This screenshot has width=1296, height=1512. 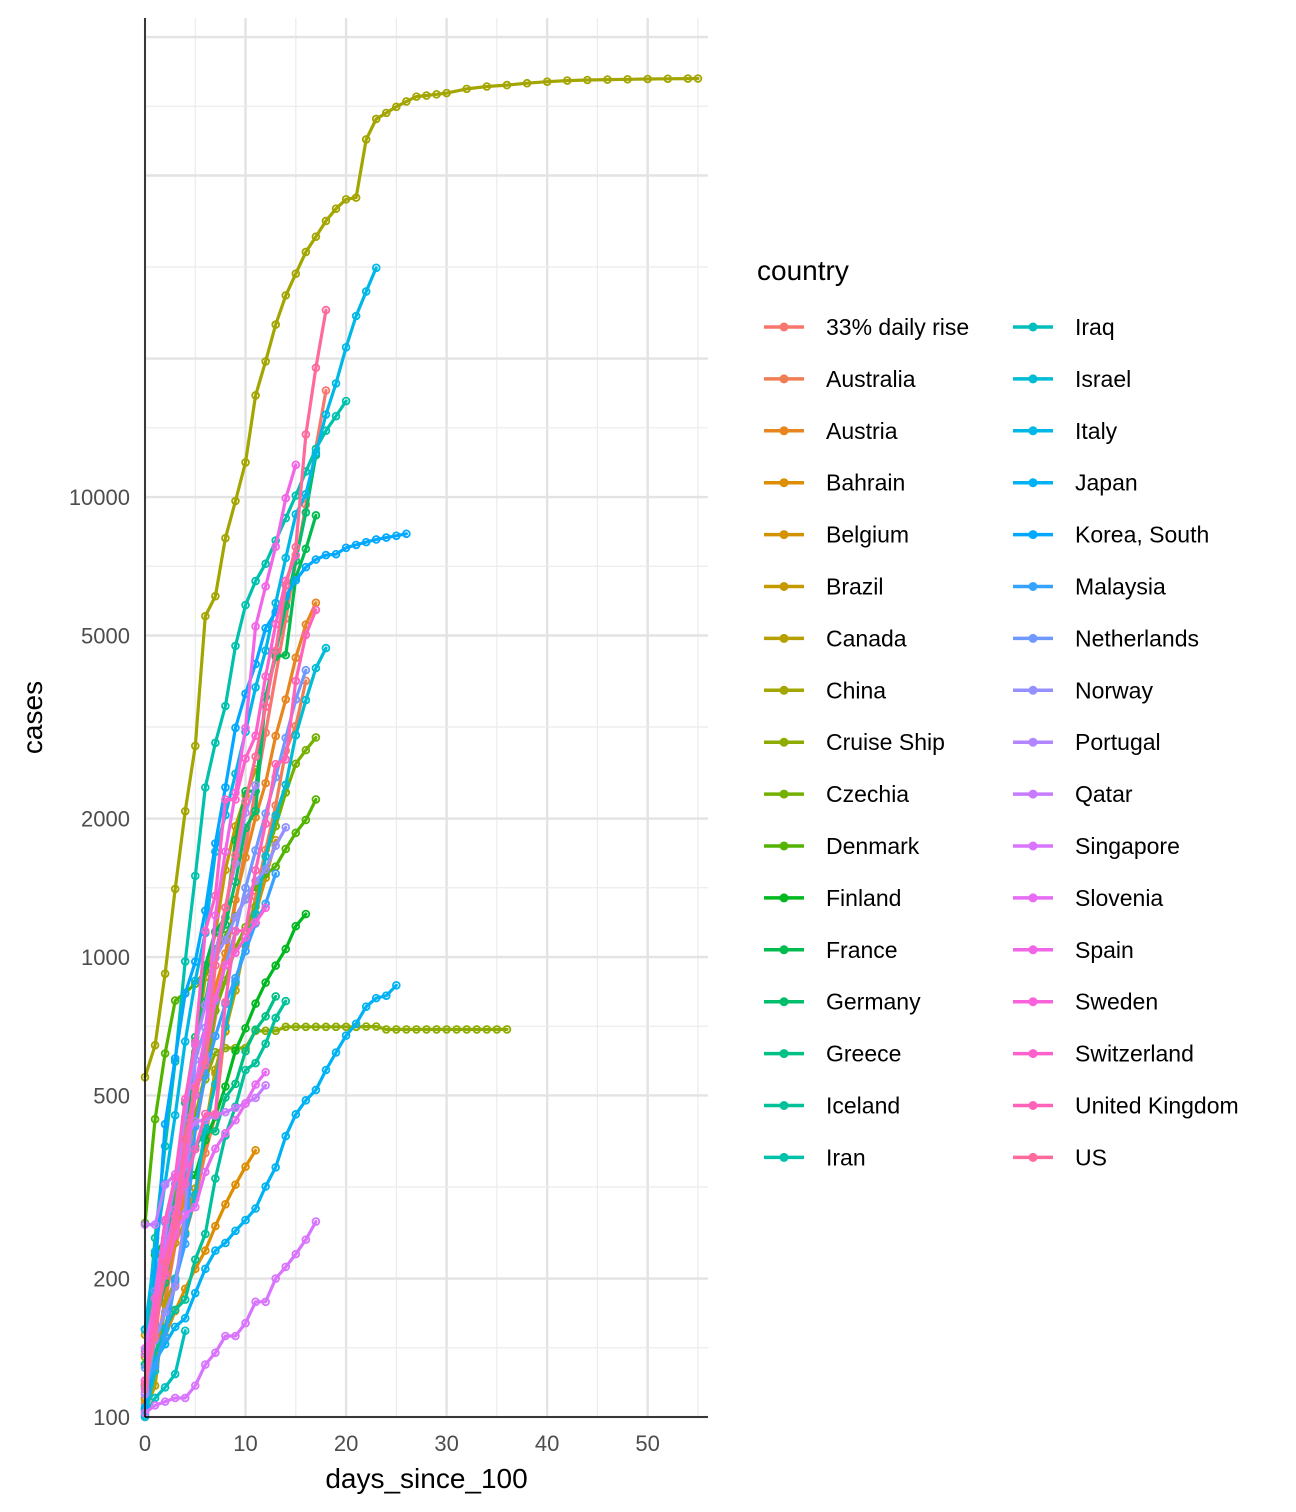 What do you see at coordinates (245, 1443) in the screenshot?
I see `x-tick-label: 10` at bounding box center [245, 1443].